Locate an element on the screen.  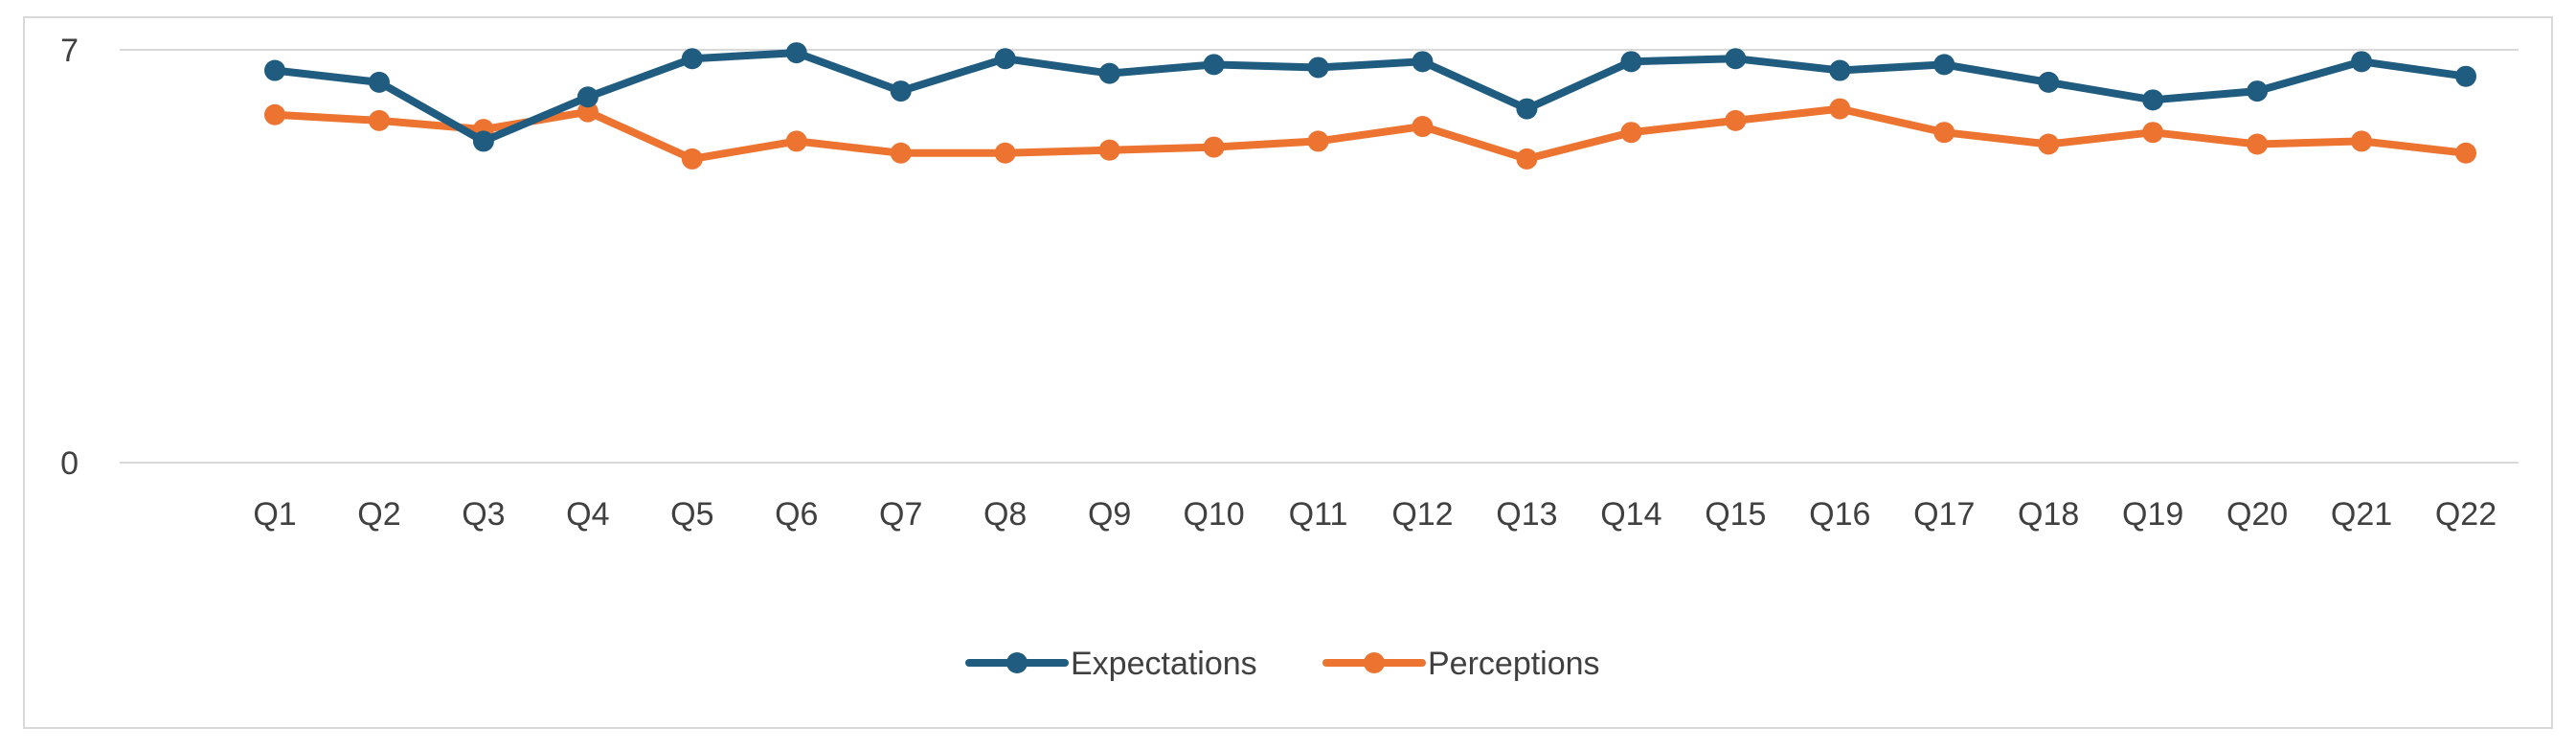
data-point-perceptions-q11 is located at coordinates (1318, 141).